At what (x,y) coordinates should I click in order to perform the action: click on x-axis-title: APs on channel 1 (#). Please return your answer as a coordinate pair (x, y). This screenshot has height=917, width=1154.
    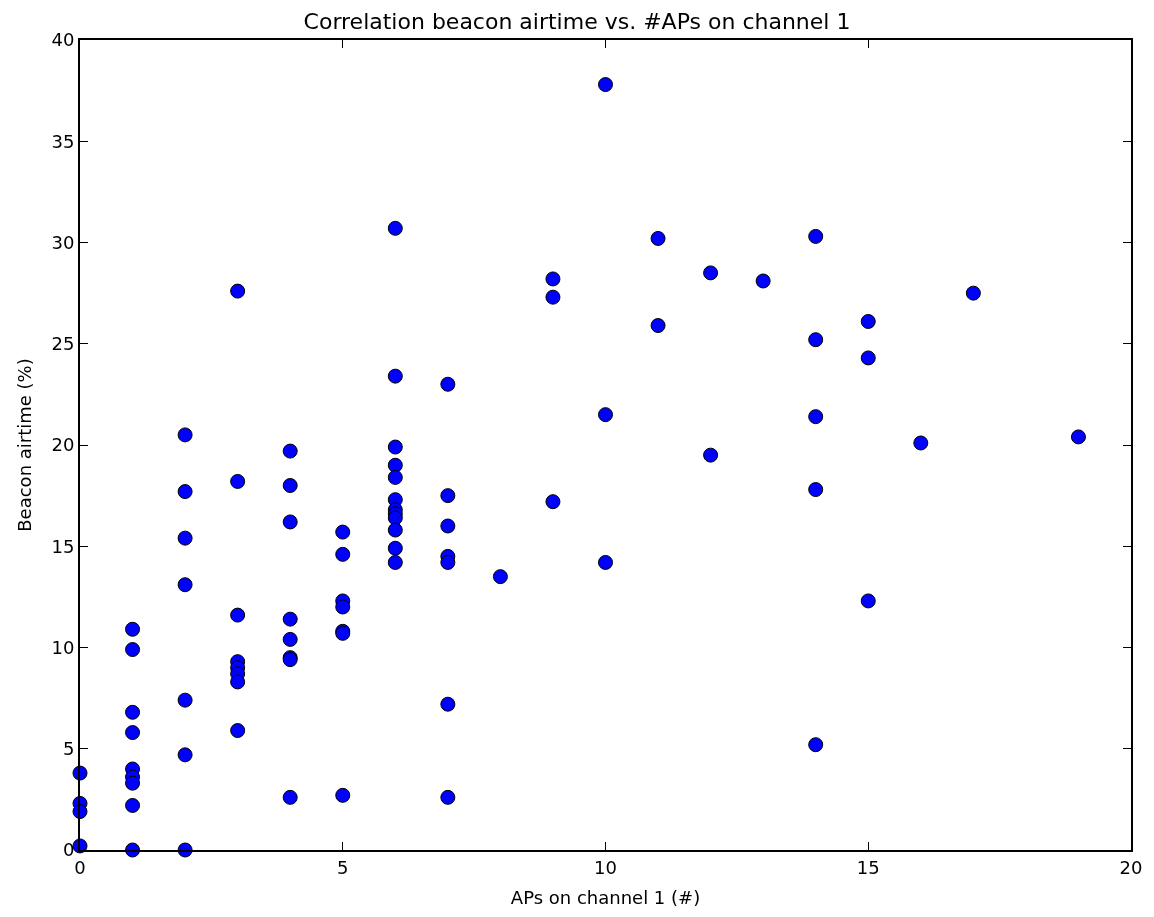
    Looking at the image, I should click on (605, 898).